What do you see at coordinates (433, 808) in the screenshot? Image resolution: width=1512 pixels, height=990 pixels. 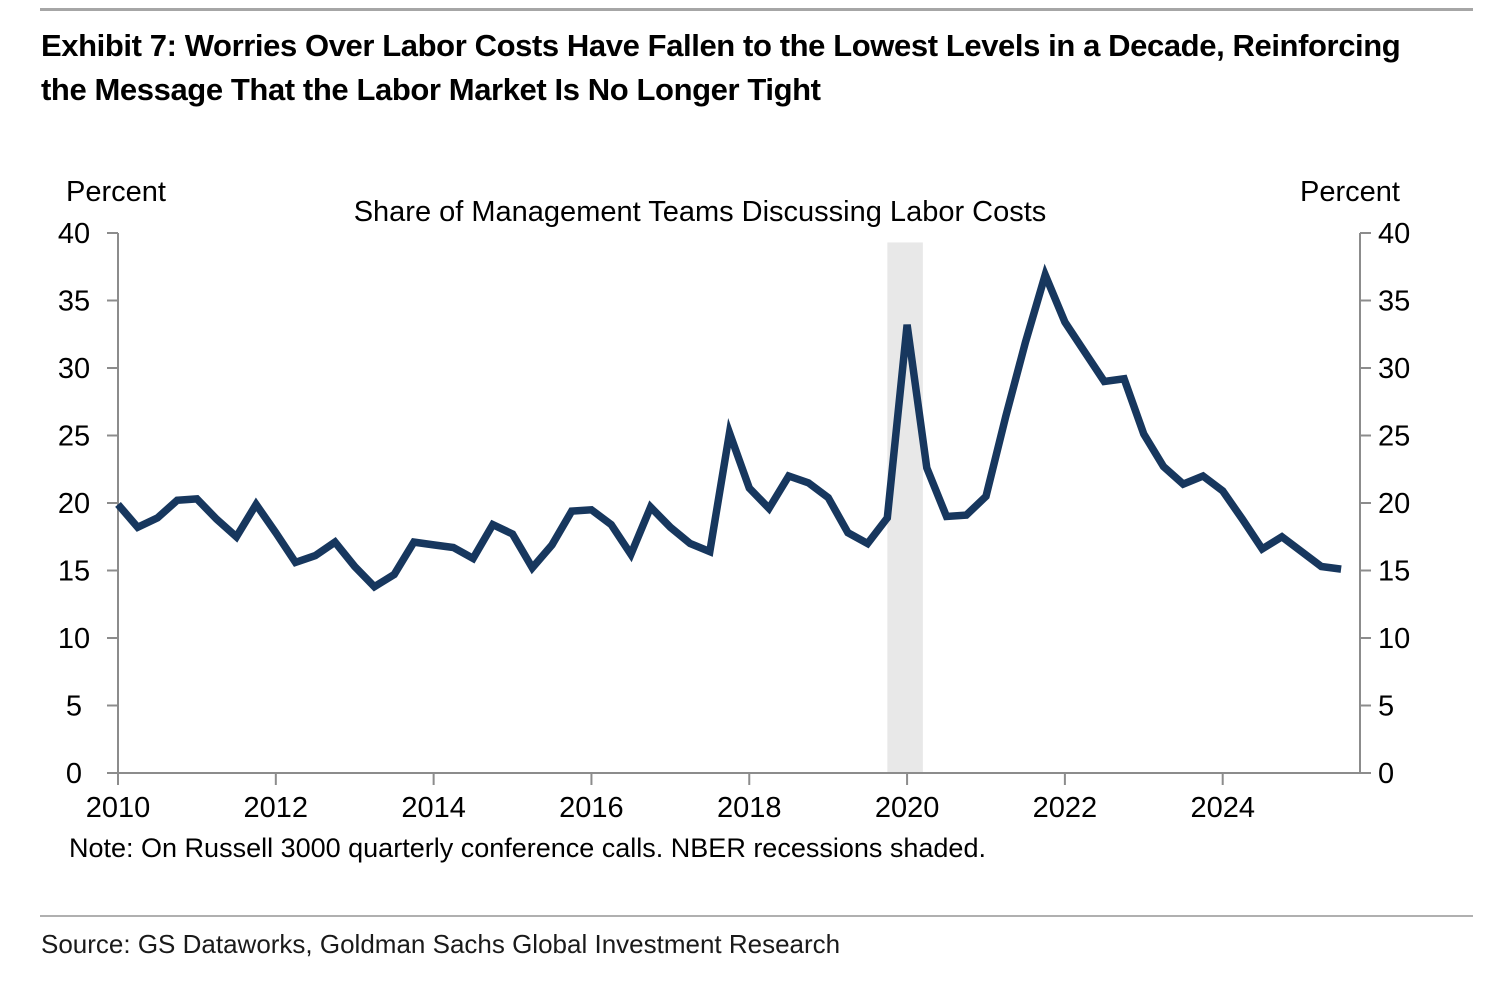 I see `x-axis-tick-label: 2014` at bounding box center [433, 808].